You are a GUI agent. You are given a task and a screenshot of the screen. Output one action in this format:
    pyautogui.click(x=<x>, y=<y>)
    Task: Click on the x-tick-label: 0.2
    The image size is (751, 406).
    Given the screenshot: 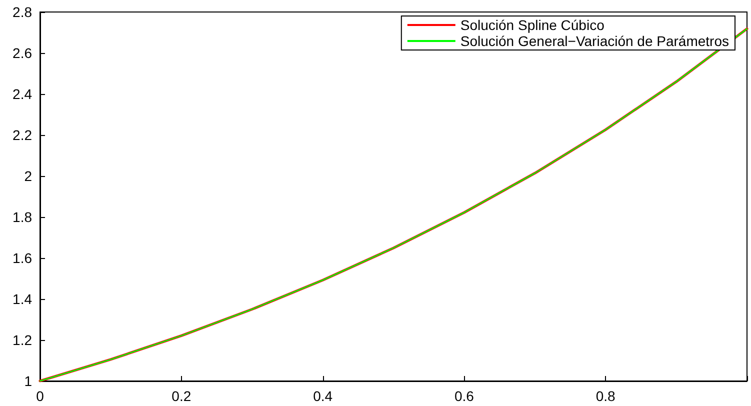 What is the action you would take?
    pyautogui.click(x=182, y=396)
    